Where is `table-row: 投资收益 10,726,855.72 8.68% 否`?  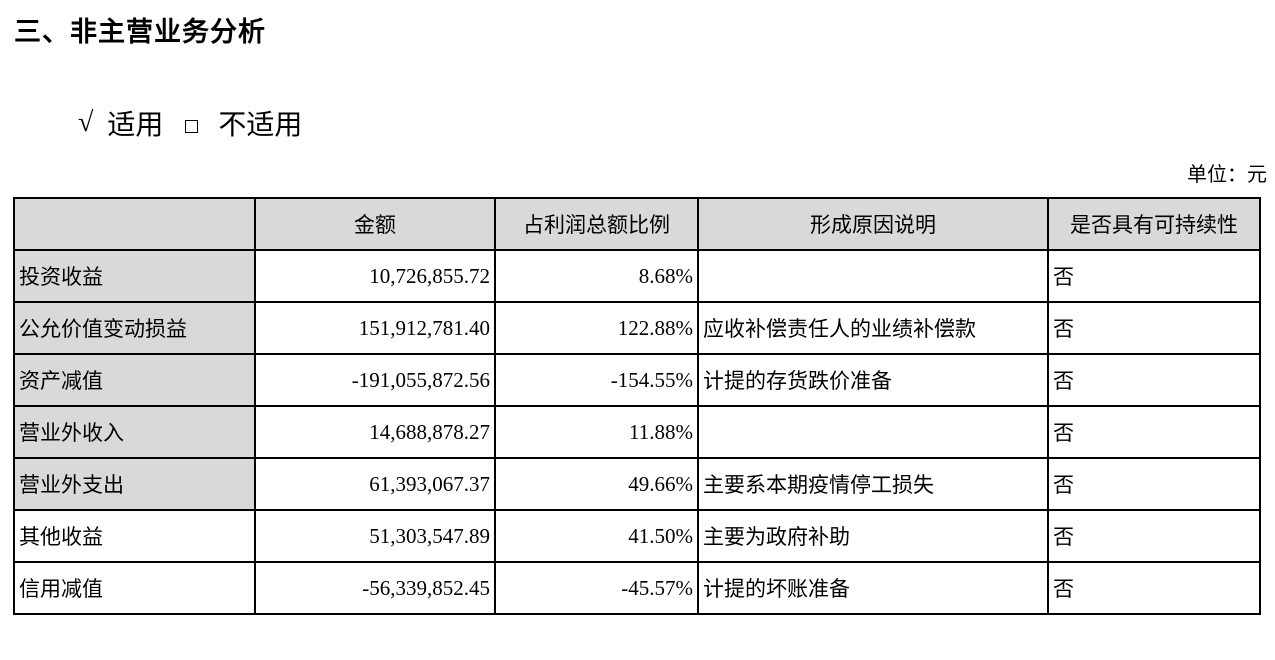 table-row: 投资收益 10,726,855.72 8.68% 否 is located at coordinates (637, 276).